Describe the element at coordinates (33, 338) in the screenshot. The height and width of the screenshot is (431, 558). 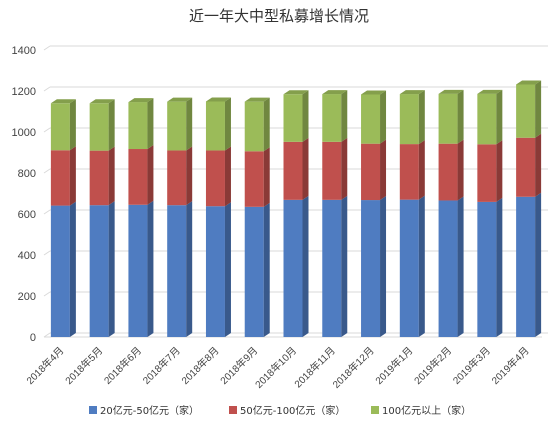
I see `y-tick-label: 0` at that location.